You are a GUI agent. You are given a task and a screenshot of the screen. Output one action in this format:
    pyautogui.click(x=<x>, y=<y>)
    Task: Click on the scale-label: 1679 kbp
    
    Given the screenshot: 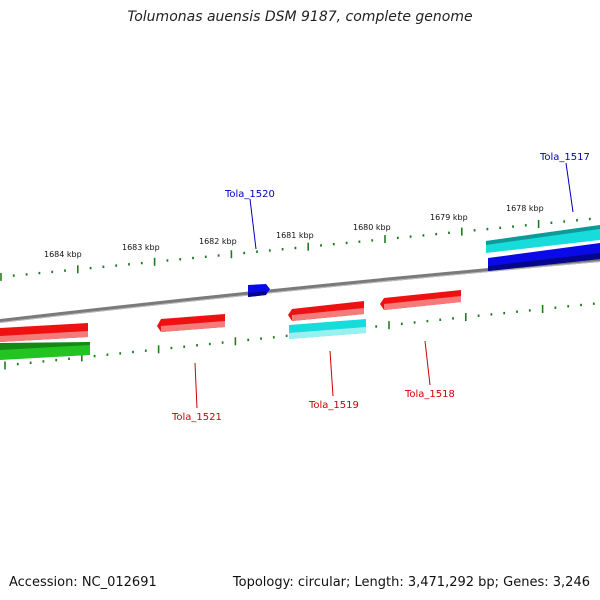 What is the action you would take?
    pyautogui.click(x=449, y=217)
    